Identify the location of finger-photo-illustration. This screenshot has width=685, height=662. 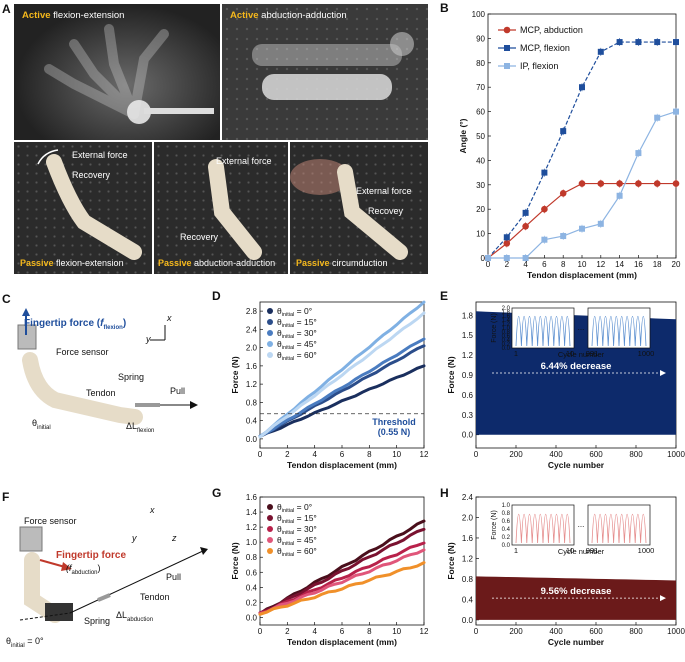
(235, 209).